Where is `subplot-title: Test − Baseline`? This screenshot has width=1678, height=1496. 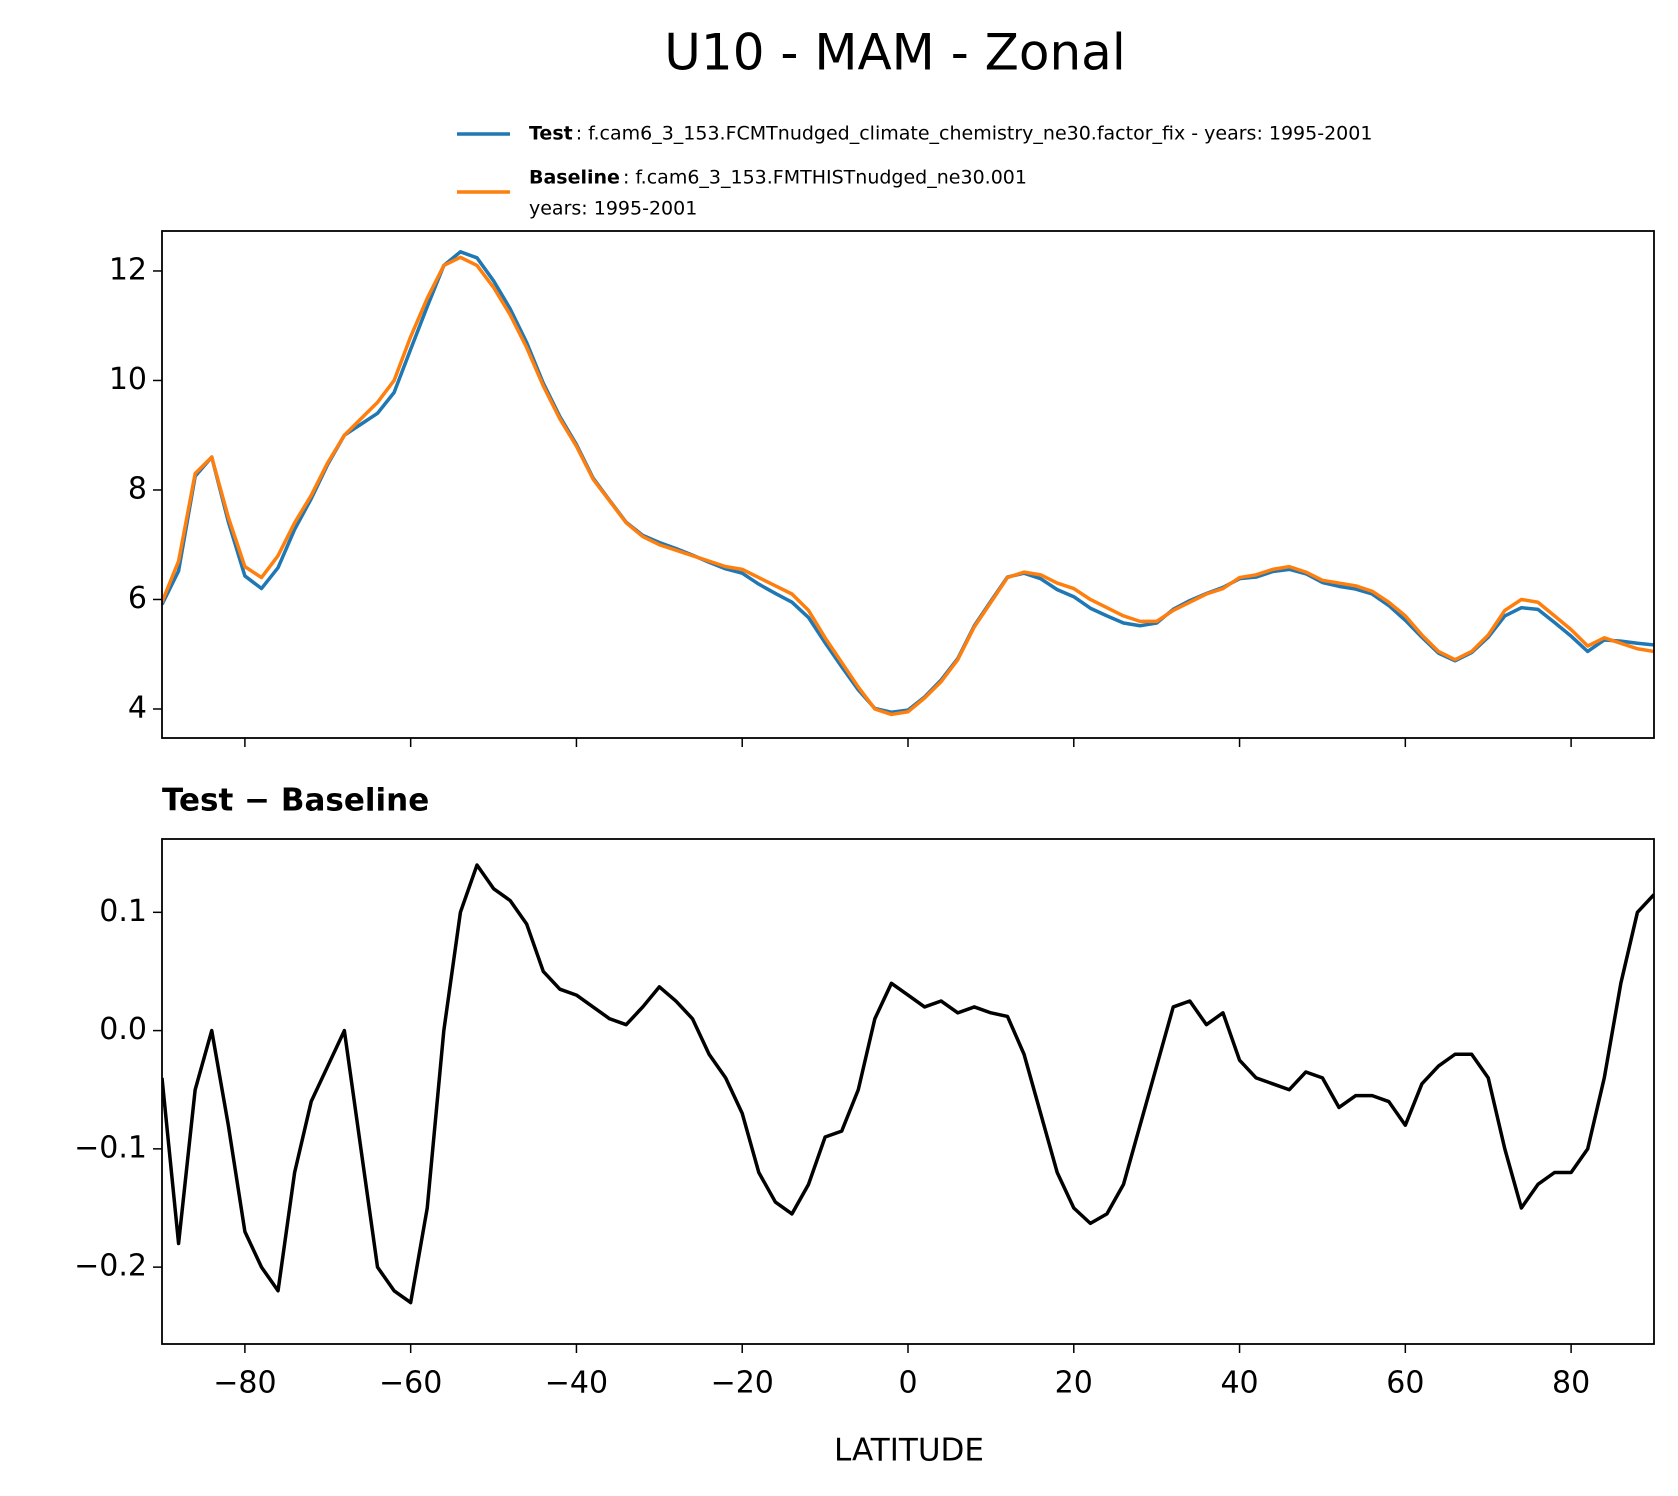
subplot-title: Test − Baseline is located at coordinates (295, 801).